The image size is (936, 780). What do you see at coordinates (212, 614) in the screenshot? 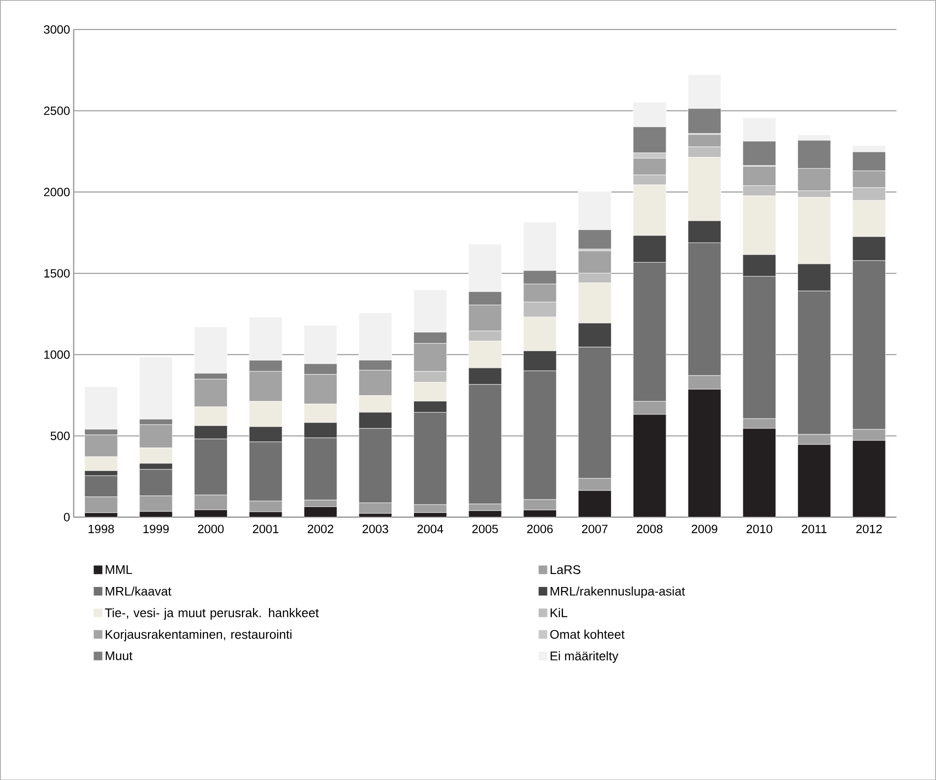
I see `legend-label: Tie-, vesi- ja muut perusrak. hankkeet` at bounding box center [212, 614].